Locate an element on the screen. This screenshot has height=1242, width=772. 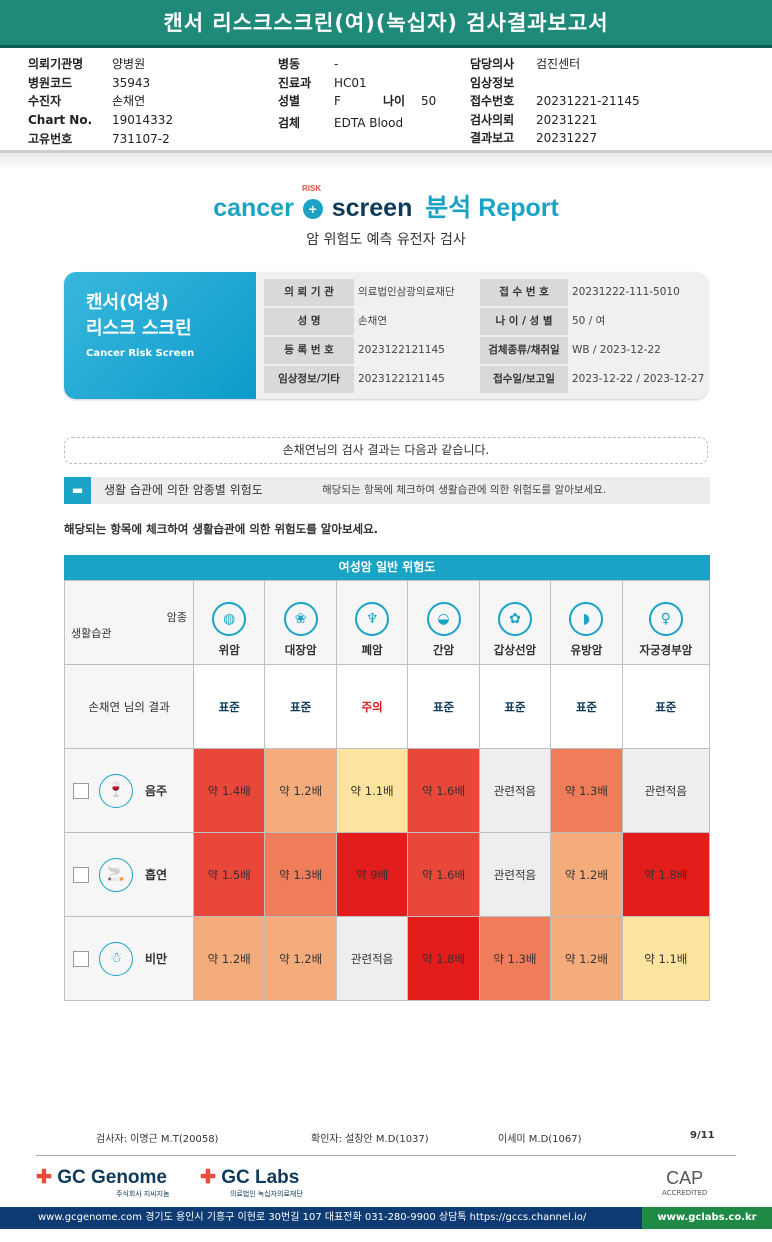
habit-name: 음주 is located at coordinates (156, 791).